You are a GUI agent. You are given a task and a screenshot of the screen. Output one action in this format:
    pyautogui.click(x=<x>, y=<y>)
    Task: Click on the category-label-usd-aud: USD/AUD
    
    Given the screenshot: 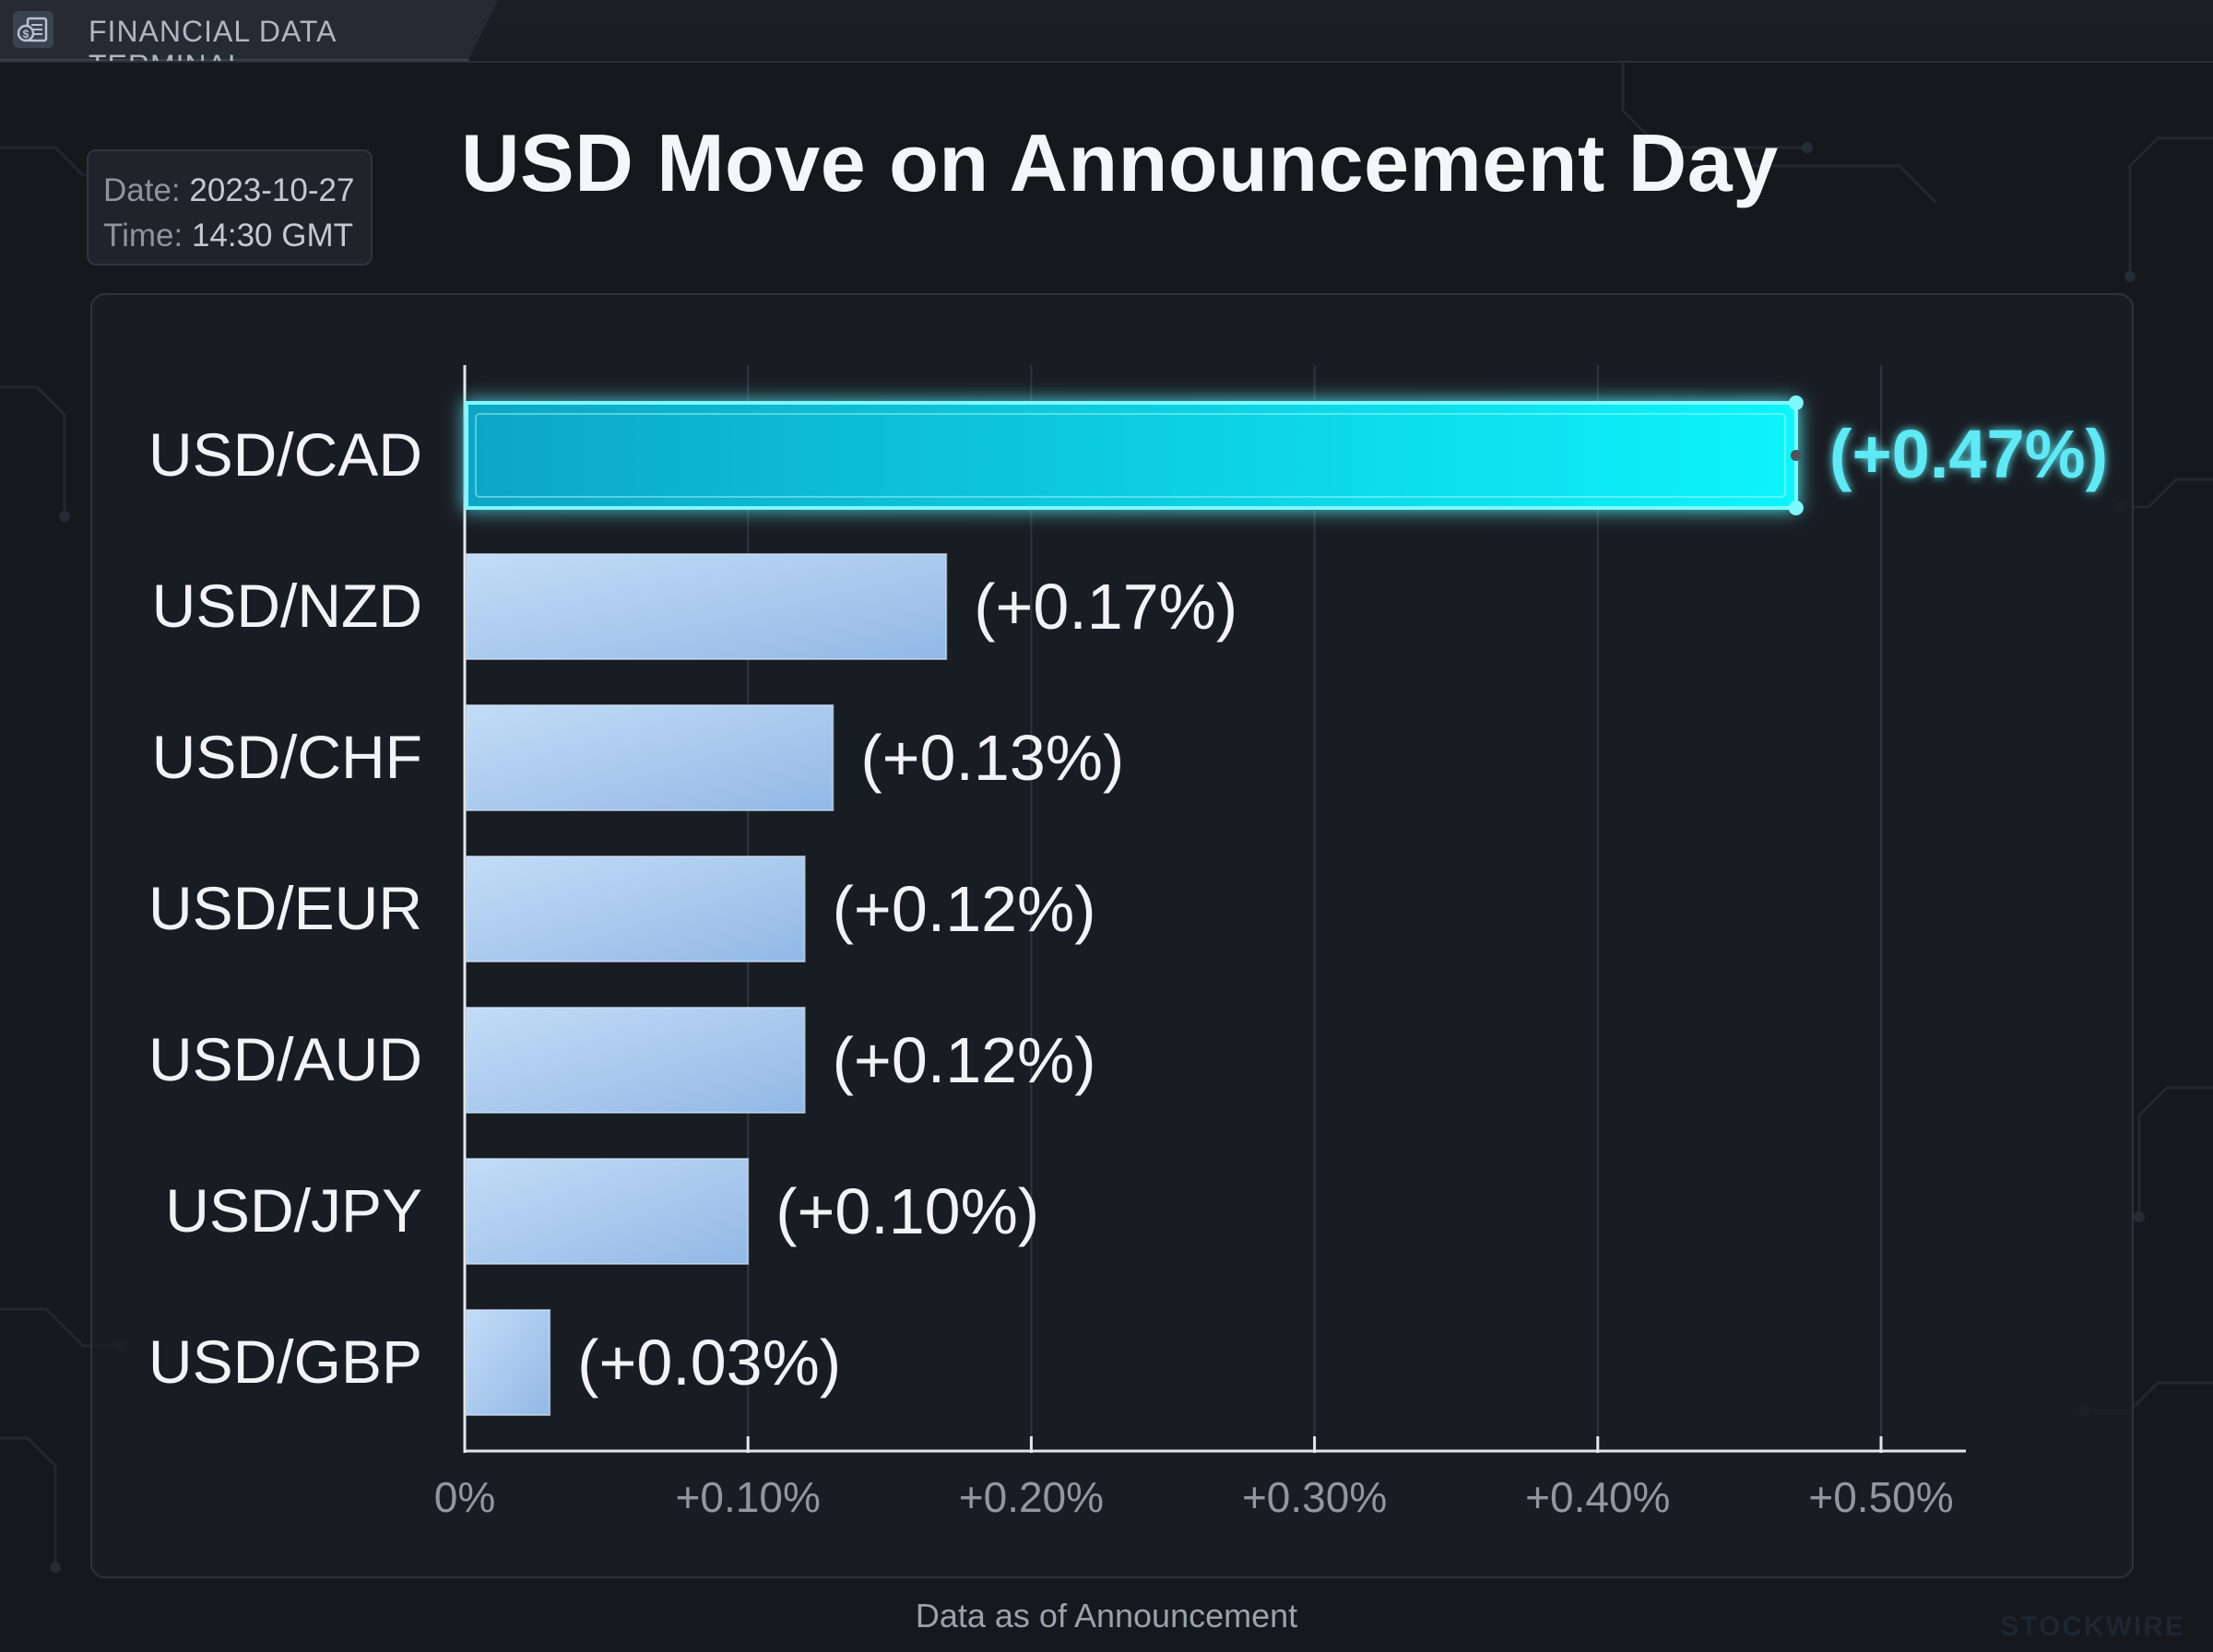 What is the action you would take?
    pyautogui.click(x=285, y=1059)
    